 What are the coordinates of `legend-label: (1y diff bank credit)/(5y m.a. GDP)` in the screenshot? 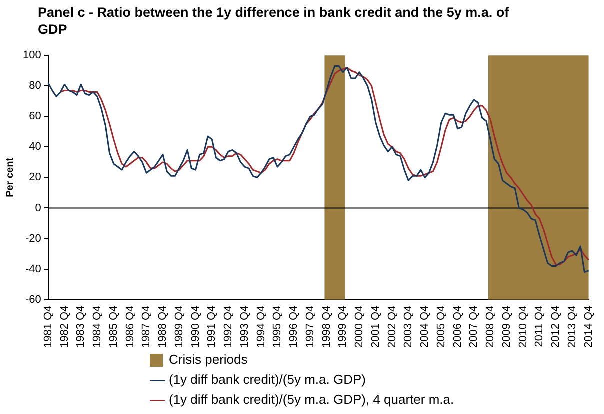 It's located at (267, 380).